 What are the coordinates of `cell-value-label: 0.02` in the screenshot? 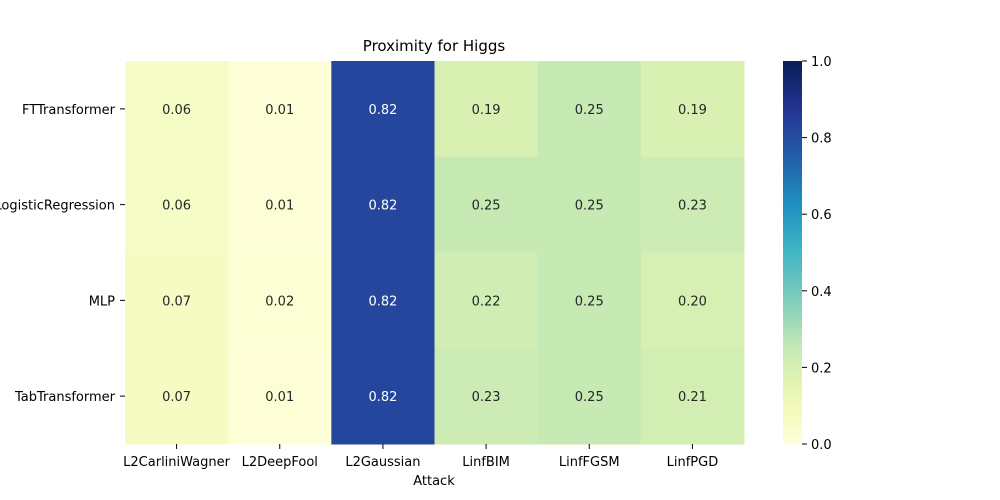 It's located at (279, 301).